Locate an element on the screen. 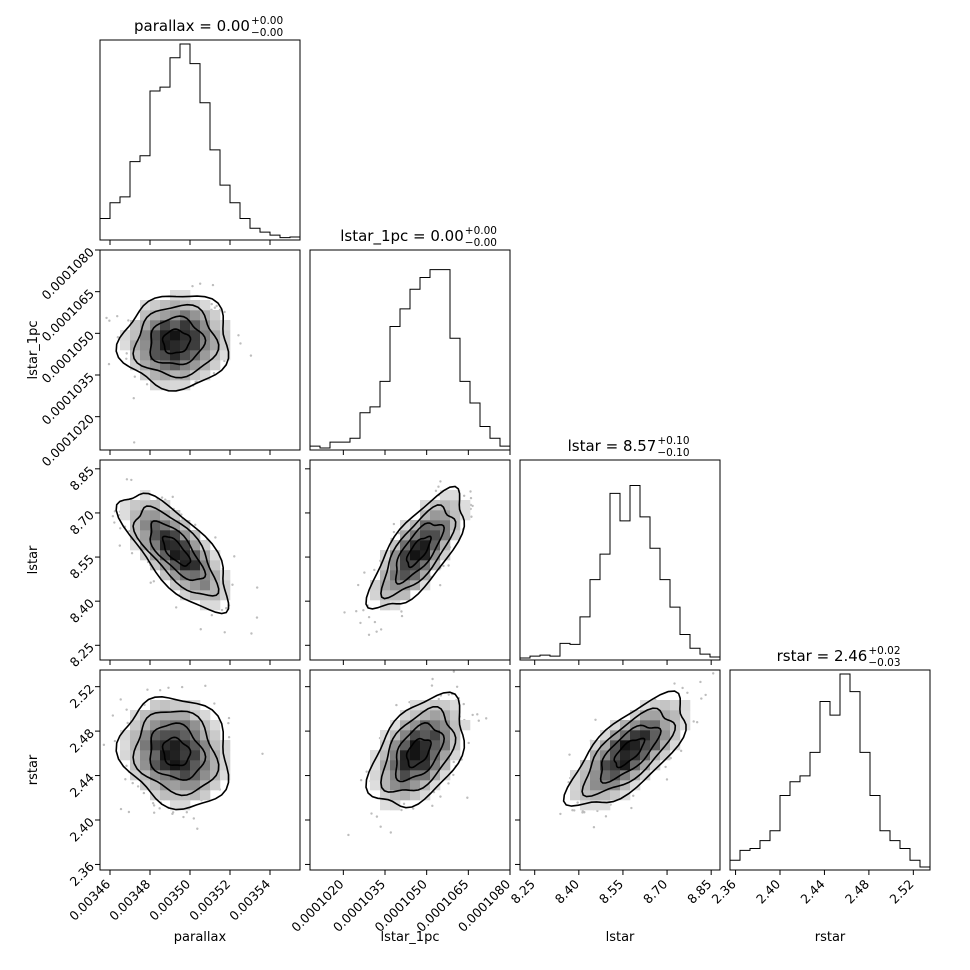 The image size is (970, 970). y-tick-label: 8.70 is located at coordinates (82, 522).